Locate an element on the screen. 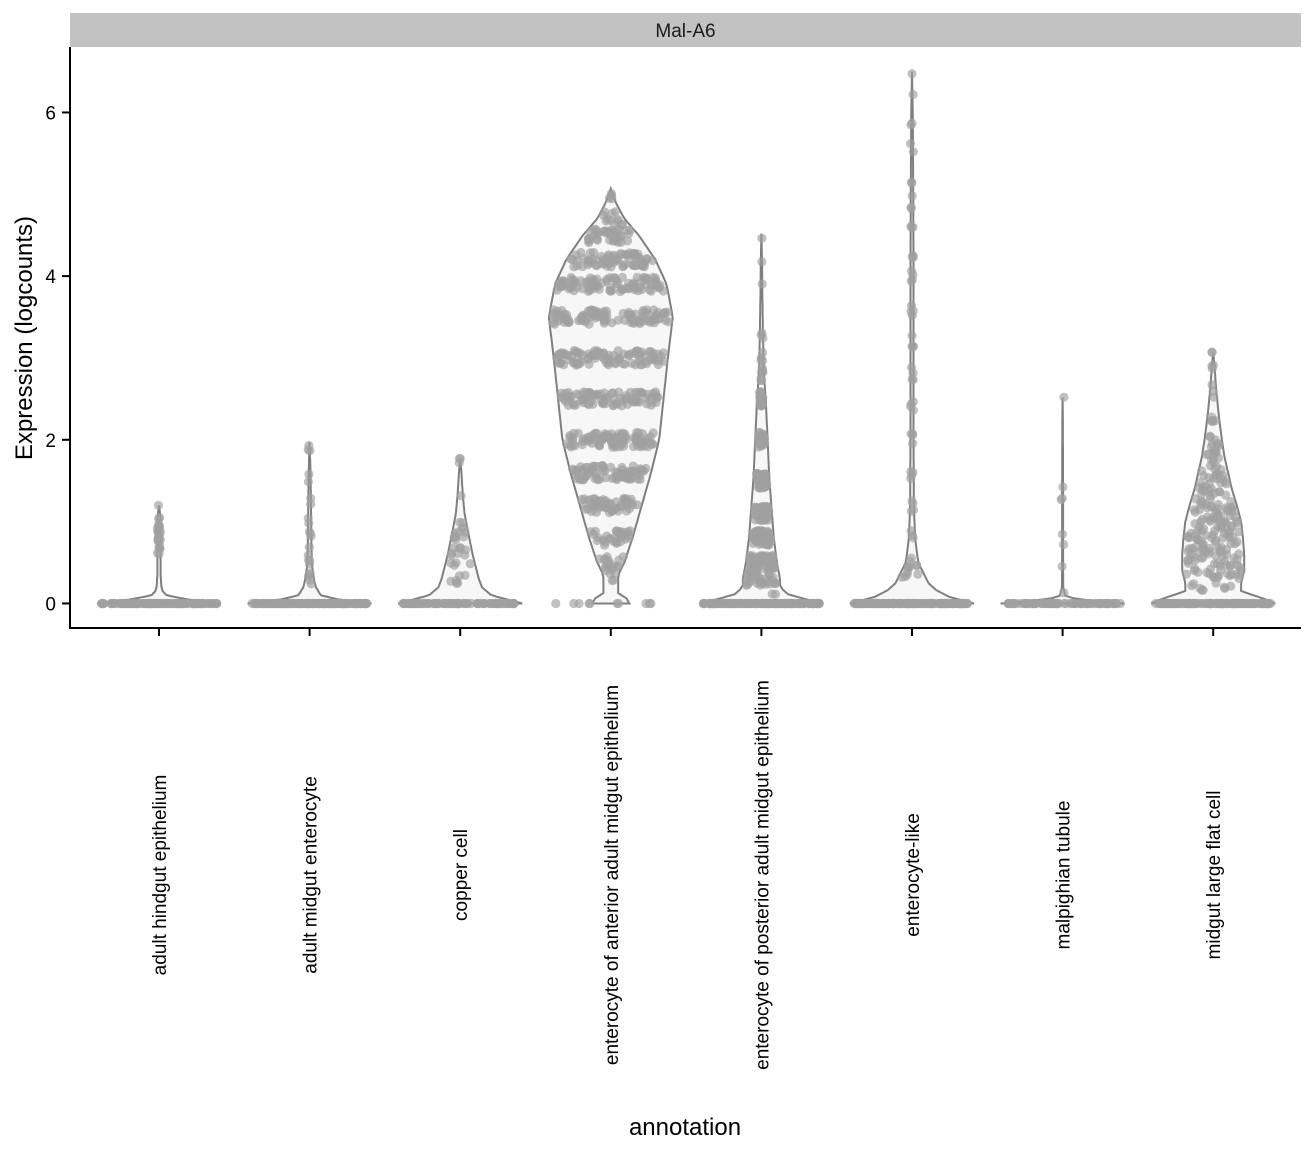  x-tick-label-group: enterocyte-like is located at coordinates (913, 875).